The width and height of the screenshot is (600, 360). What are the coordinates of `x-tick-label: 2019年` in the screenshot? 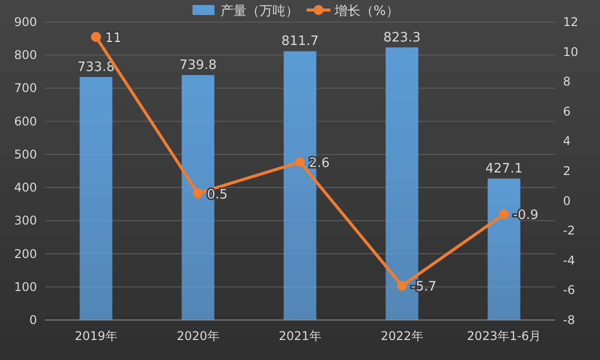 It's located at (96, 336).